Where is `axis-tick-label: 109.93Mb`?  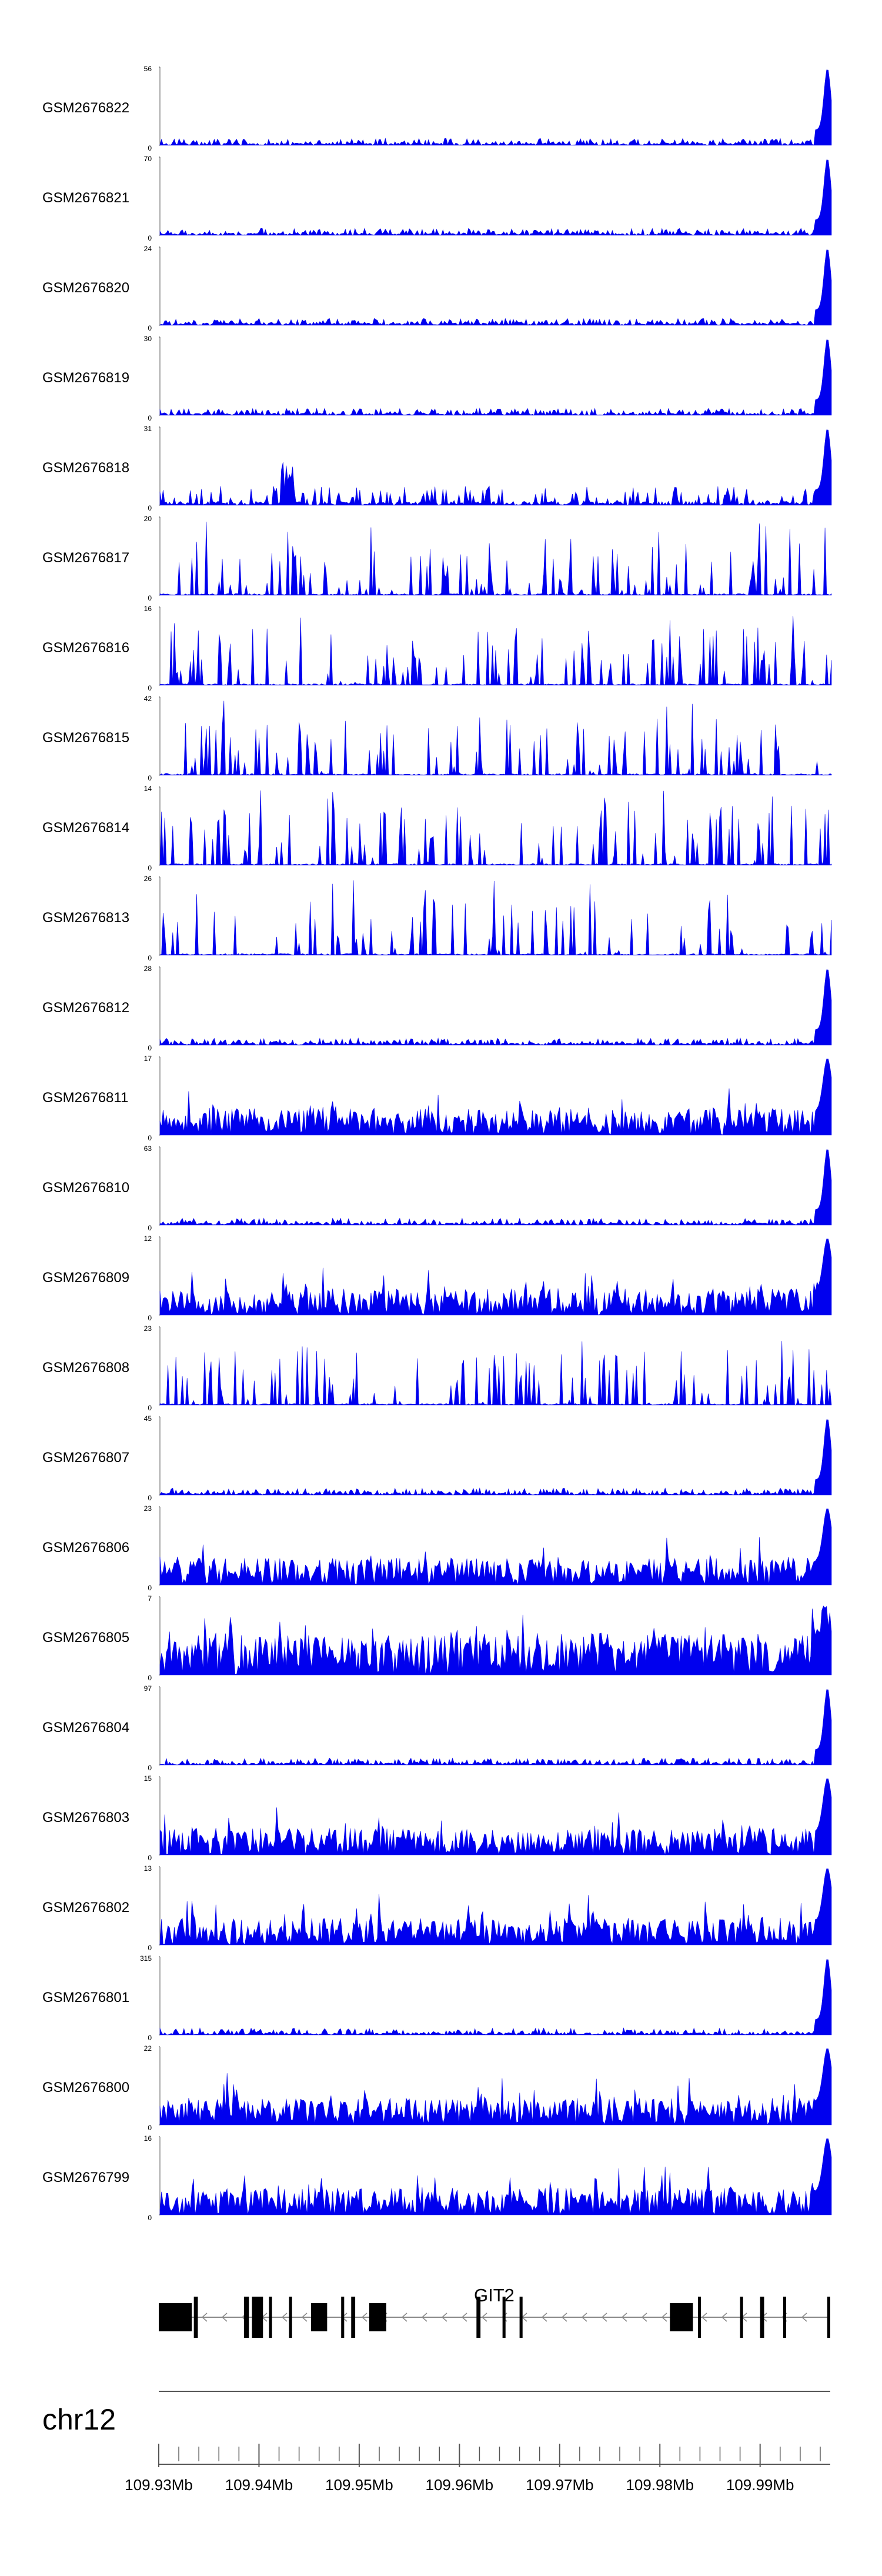 axis-tick-label: 109.93Mb is located at coordinates (159, 2485).